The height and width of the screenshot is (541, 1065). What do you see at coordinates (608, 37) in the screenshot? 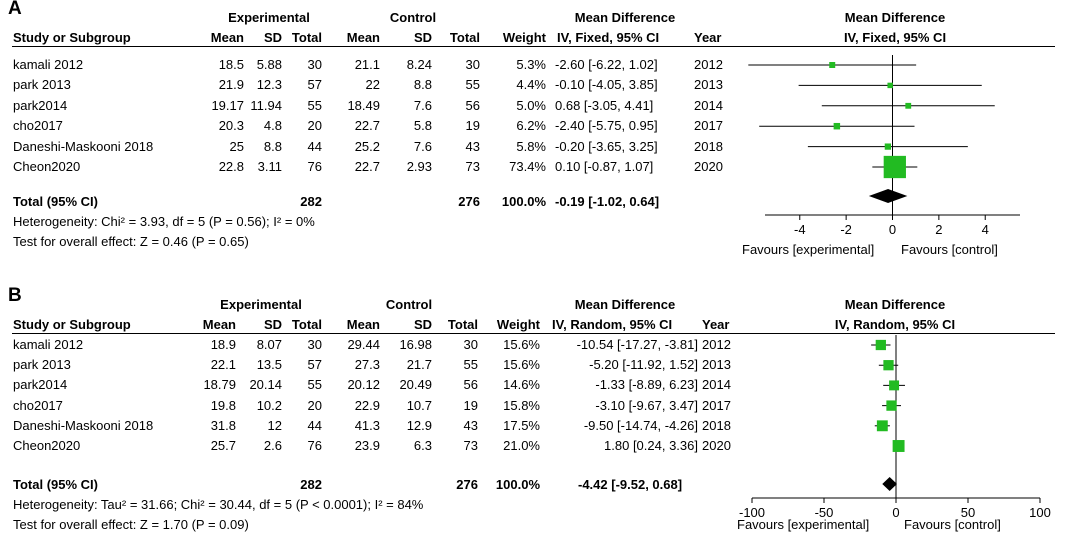
I see `method-header: IV, Fixed, 95% CI` at bounding box center [608, 37].